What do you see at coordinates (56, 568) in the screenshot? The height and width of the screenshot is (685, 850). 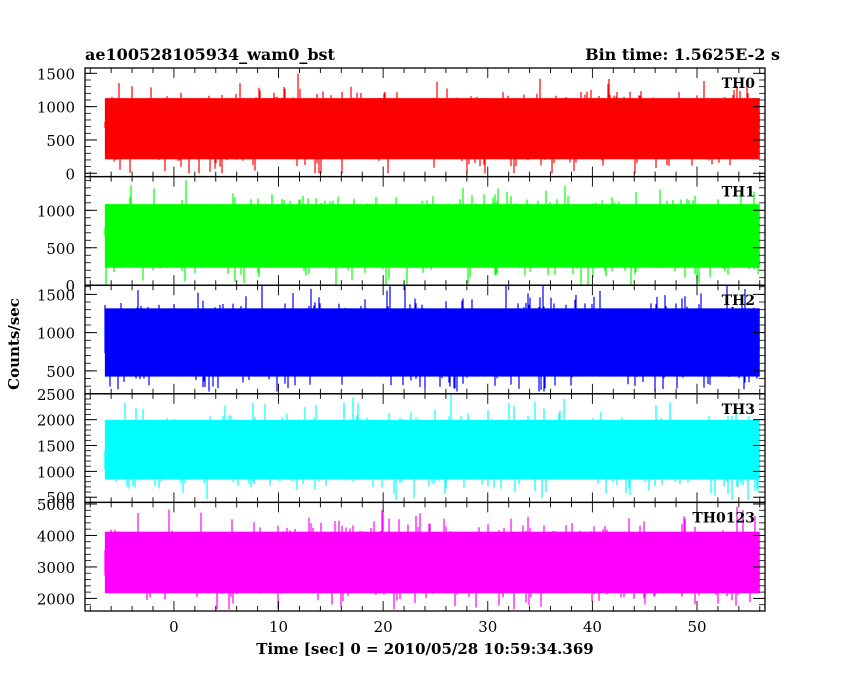 I see `y-tick-label: 3000` at bounding box center [56, 568].